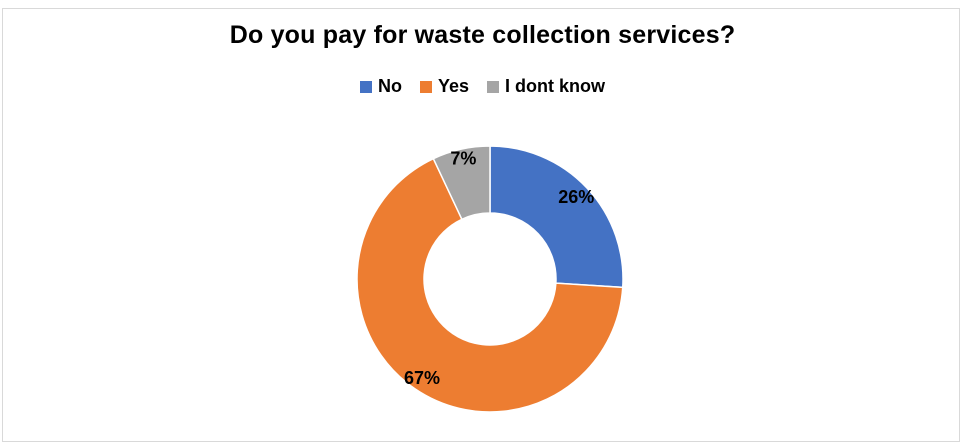 This screenshot has width=965, height=445. I want to click on legend-swatch-no, so click(365, 86).